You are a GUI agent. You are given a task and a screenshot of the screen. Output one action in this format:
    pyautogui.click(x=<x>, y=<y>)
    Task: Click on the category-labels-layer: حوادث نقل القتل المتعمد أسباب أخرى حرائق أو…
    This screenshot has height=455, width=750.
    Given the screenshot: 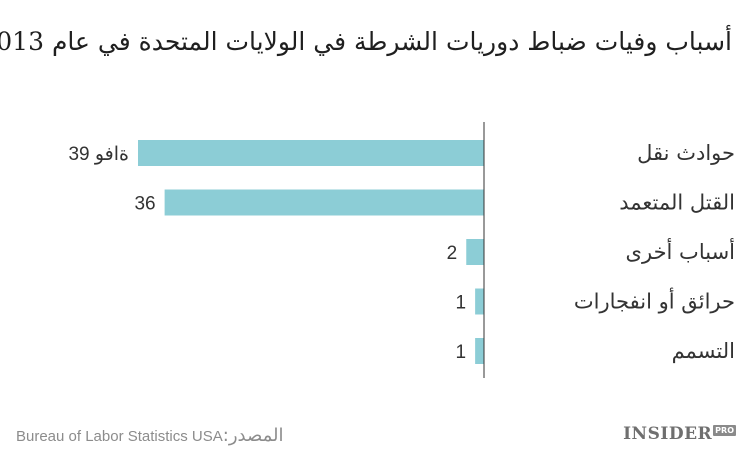 What is the action you would take?
    pyautogui.click(x=654, y=252)
    